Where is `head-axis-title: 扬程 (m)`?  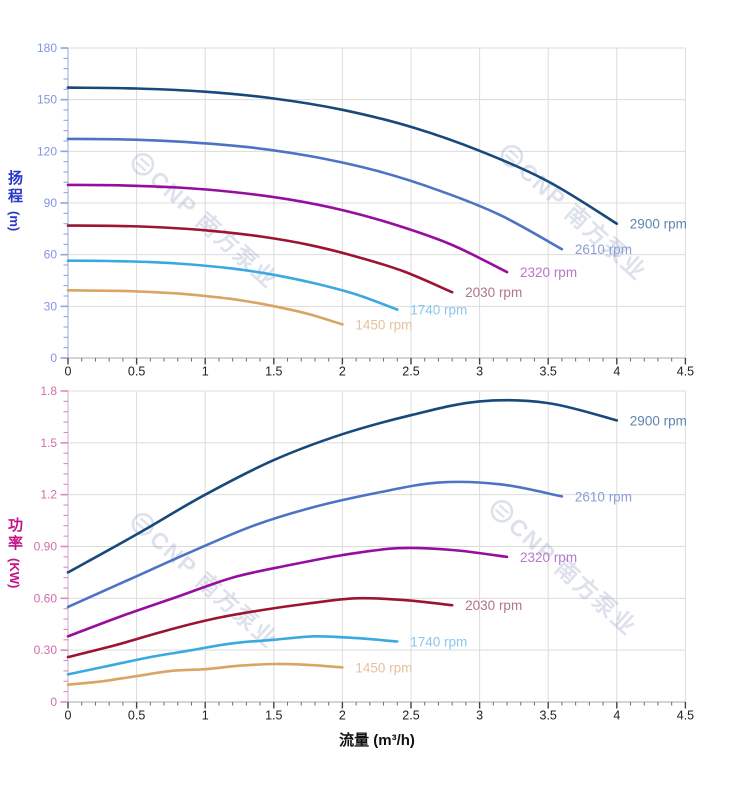 head-axis-title: 扬程 (m) is located at coordinates (14, 201).